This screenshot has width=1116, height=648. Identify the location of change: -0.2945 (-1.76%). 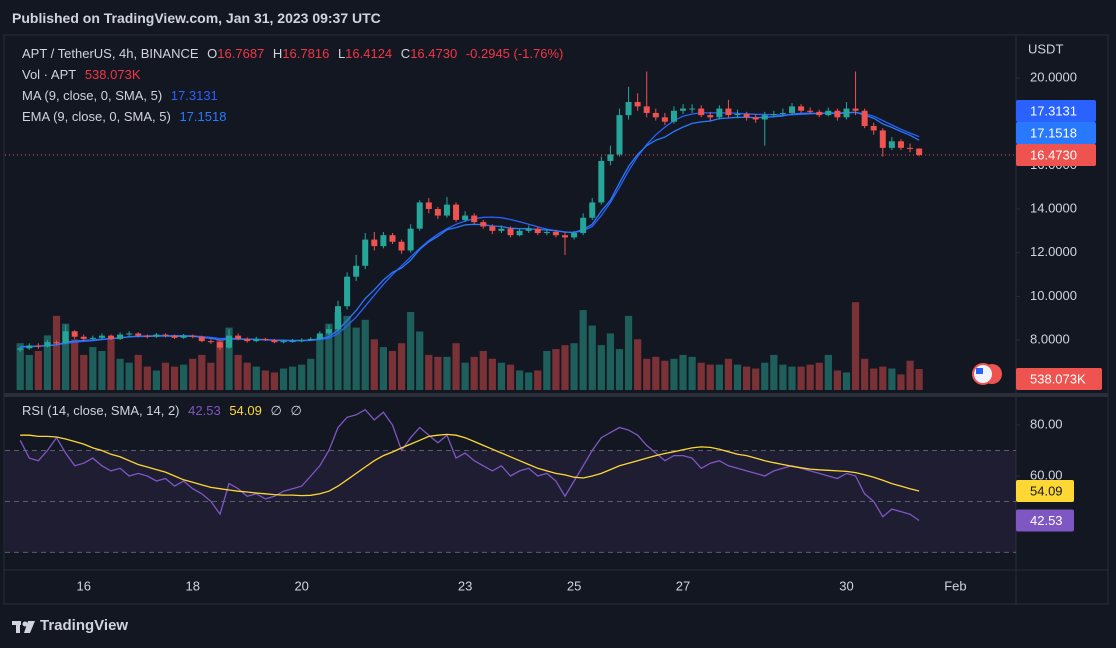
(514, 53).